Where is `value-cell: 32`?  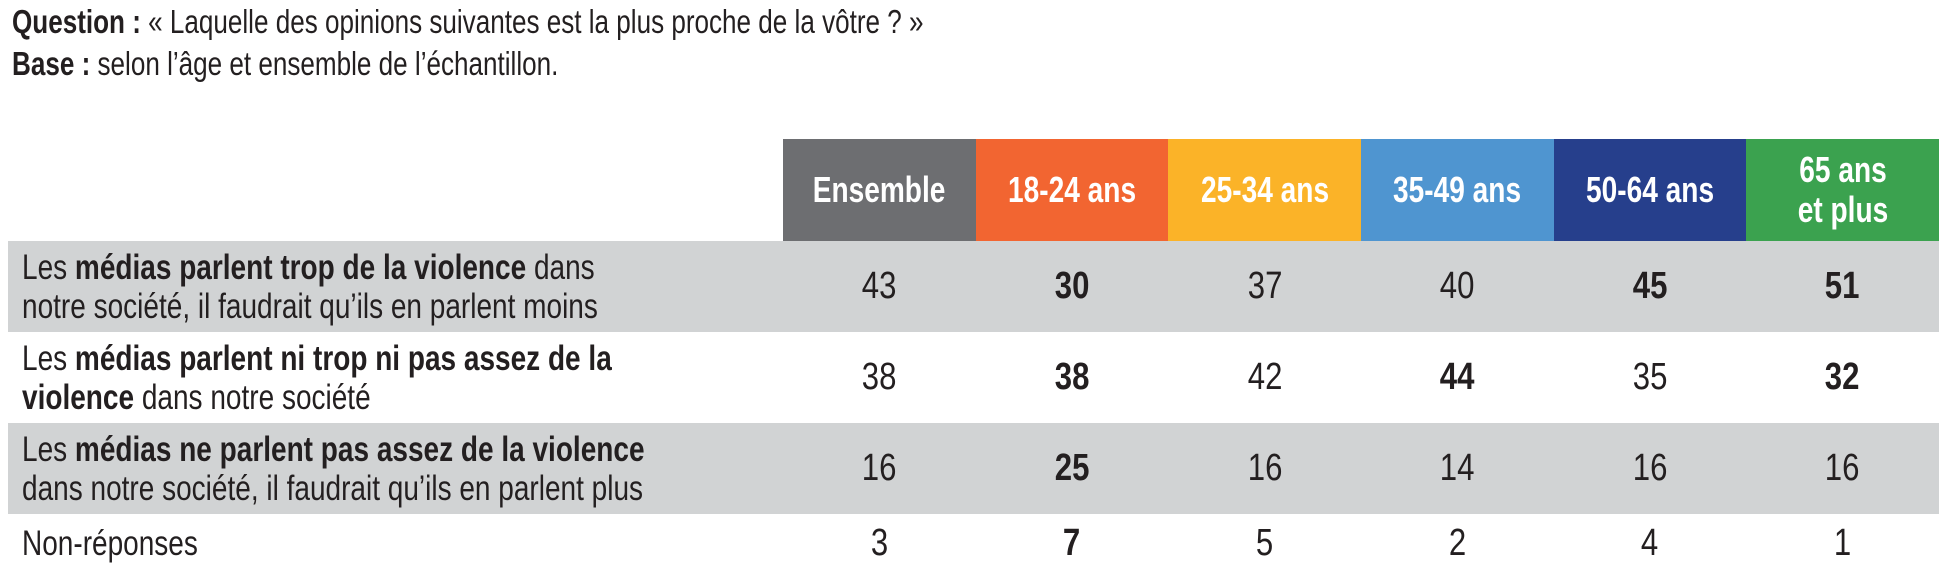 value-cell: 32 is located at coordinates (1842, 377).